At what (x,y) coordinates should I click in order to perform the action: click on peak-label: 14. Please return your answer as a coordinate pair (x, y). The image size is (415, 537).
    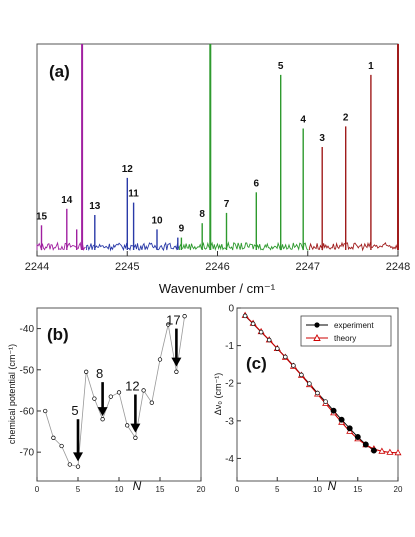
    Looking at the image, I should click on (67, 200).